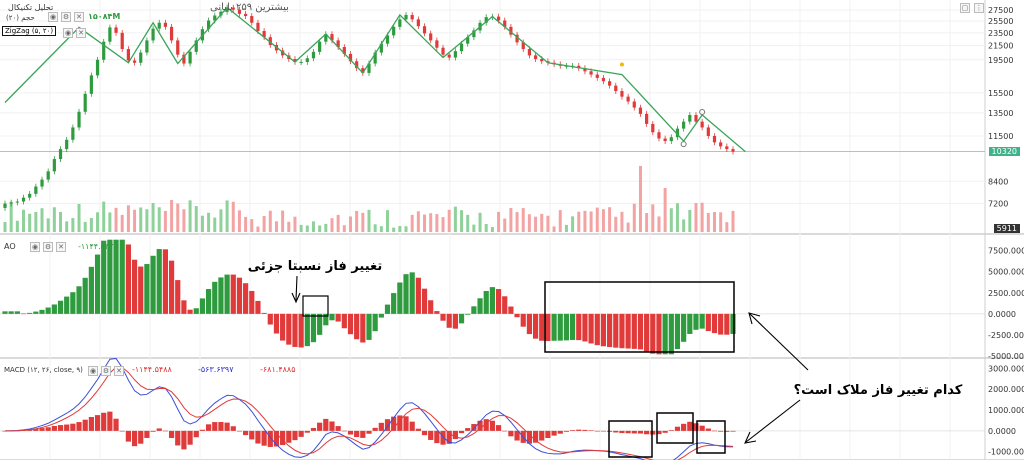 The image size is (1024, 460). What do you see at coordinates (711, 437) in the screenshot?
I see `highlight-box` at bounding box center [711, 437].